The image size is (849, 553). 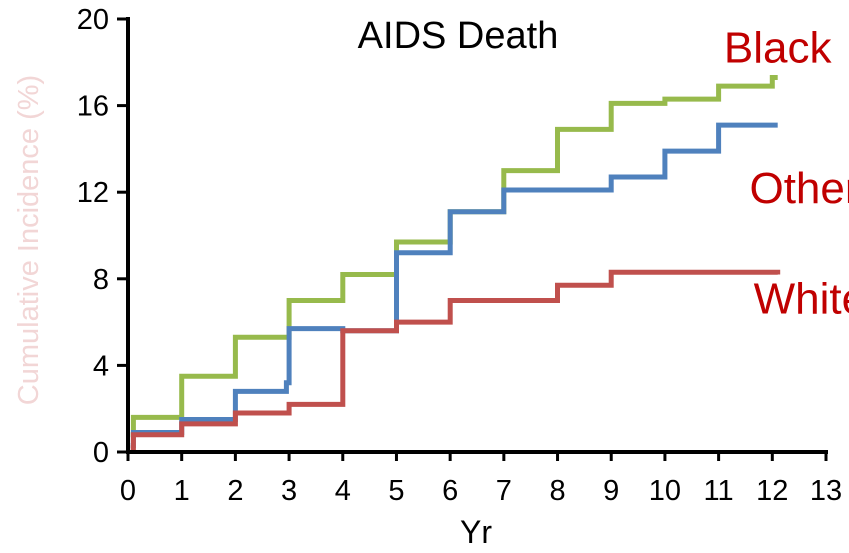 What do you see at coordinates (289, 491) in the screenshot?
I see `x-tick-label: 3` at bounding box center [289, 491].